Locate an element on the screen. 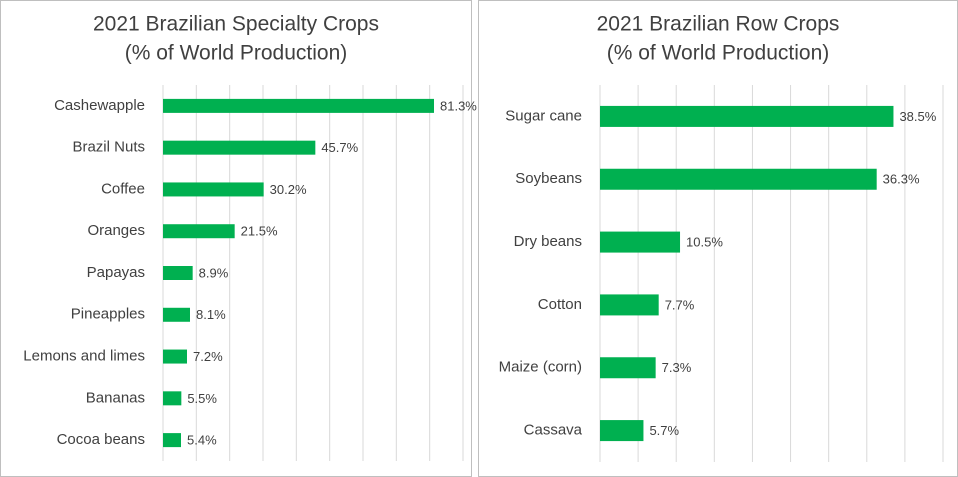 Image resolution: width=958 pixels, height=477 pixels. value-label: 45.7% is located at coordinates (339, 147).